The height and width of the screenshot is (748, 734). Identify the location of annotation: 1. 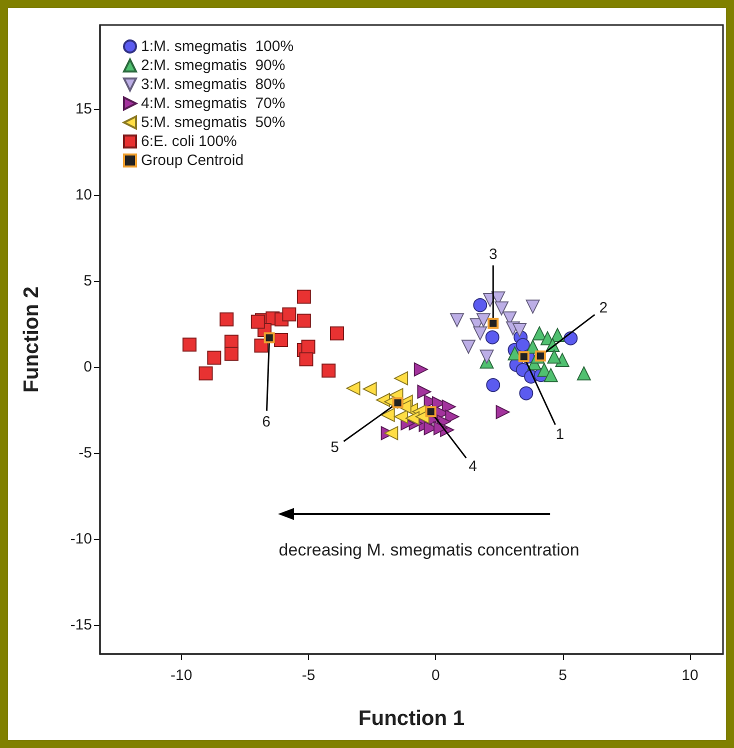
(560, 435).